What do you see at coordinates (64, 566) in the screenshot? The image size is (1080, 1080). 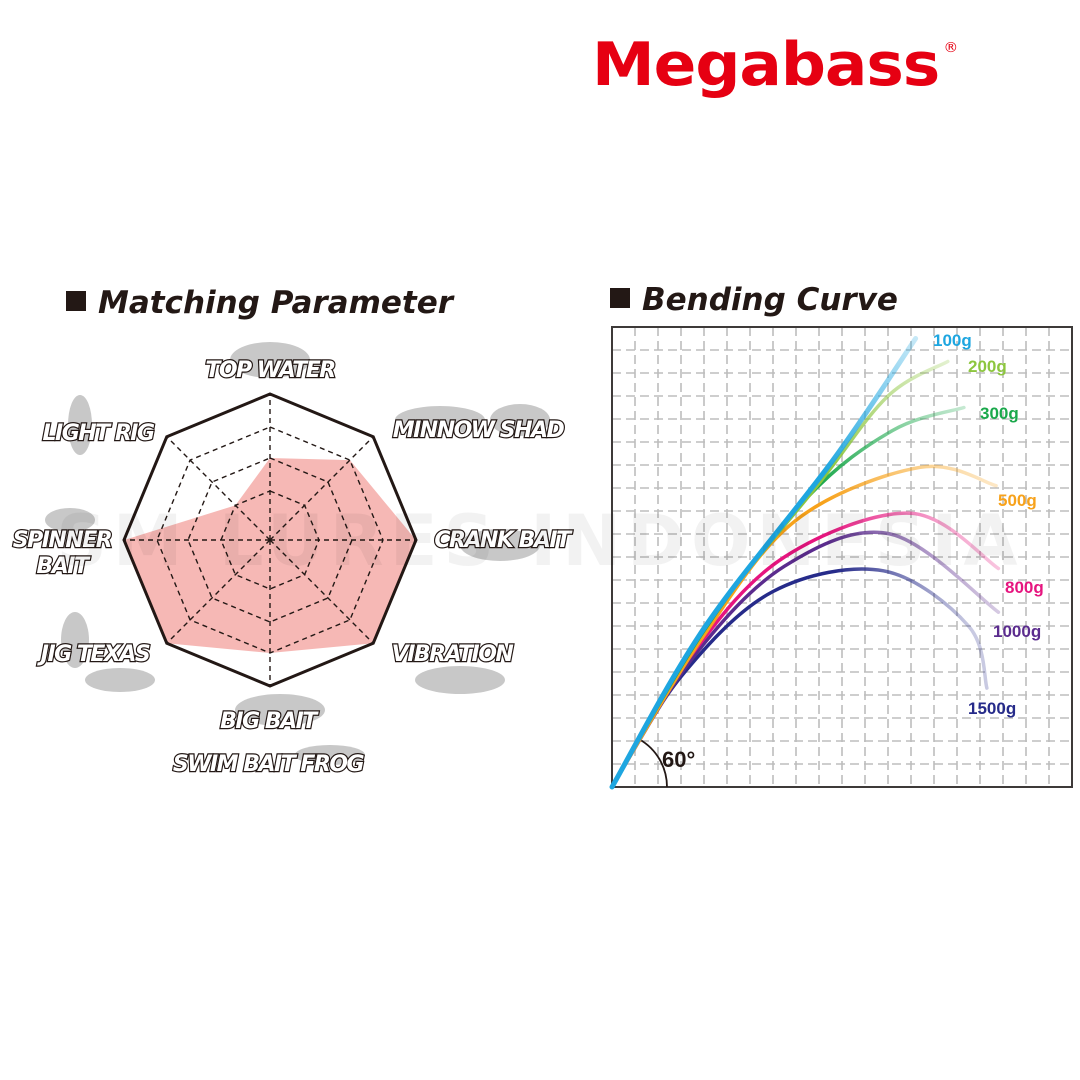 I see `radar-axis-label: BAIT` at bounding box center [64, 566].